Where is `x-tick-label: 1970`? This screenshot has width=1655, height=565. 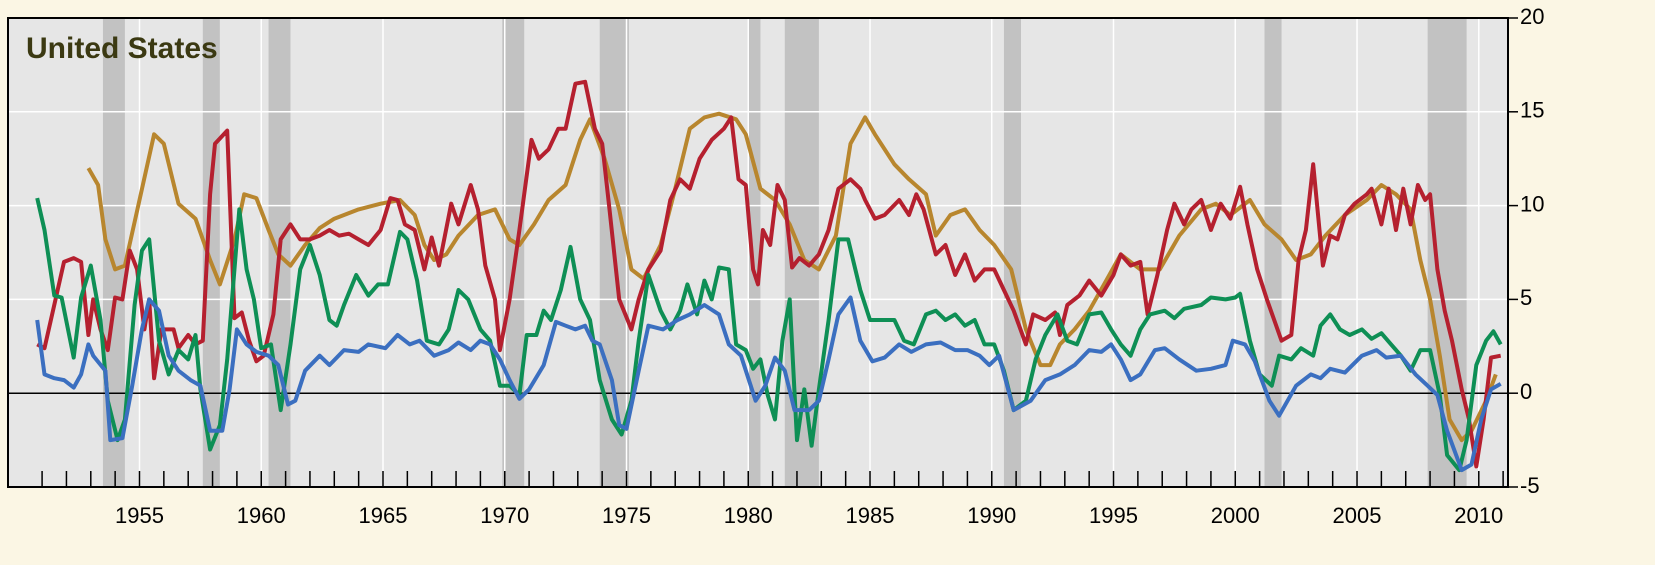 x-tick-label: 1970 is located at coordinates (504, 515).